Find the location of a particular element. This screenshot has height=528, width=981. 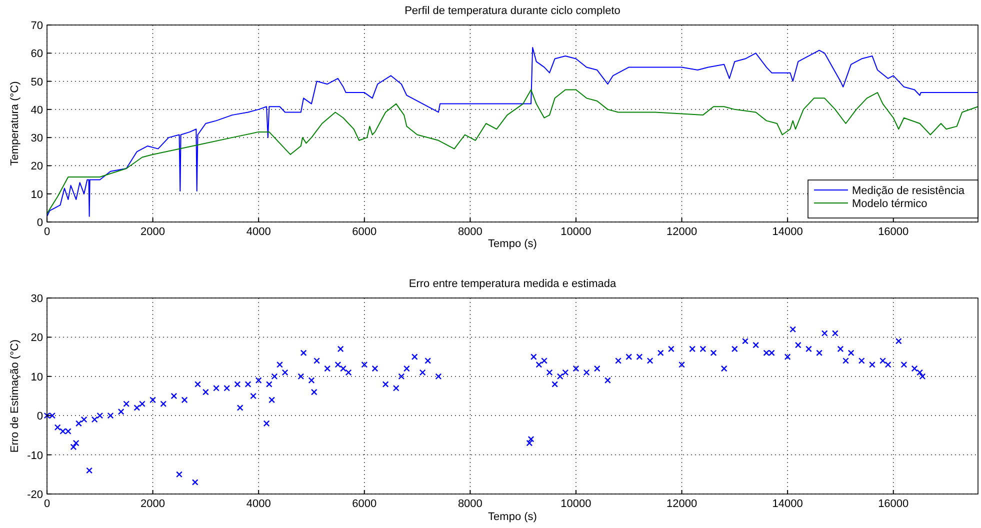

chart-title: Erro entre temperatura medida e estimada is located at coordinates (513, 284).